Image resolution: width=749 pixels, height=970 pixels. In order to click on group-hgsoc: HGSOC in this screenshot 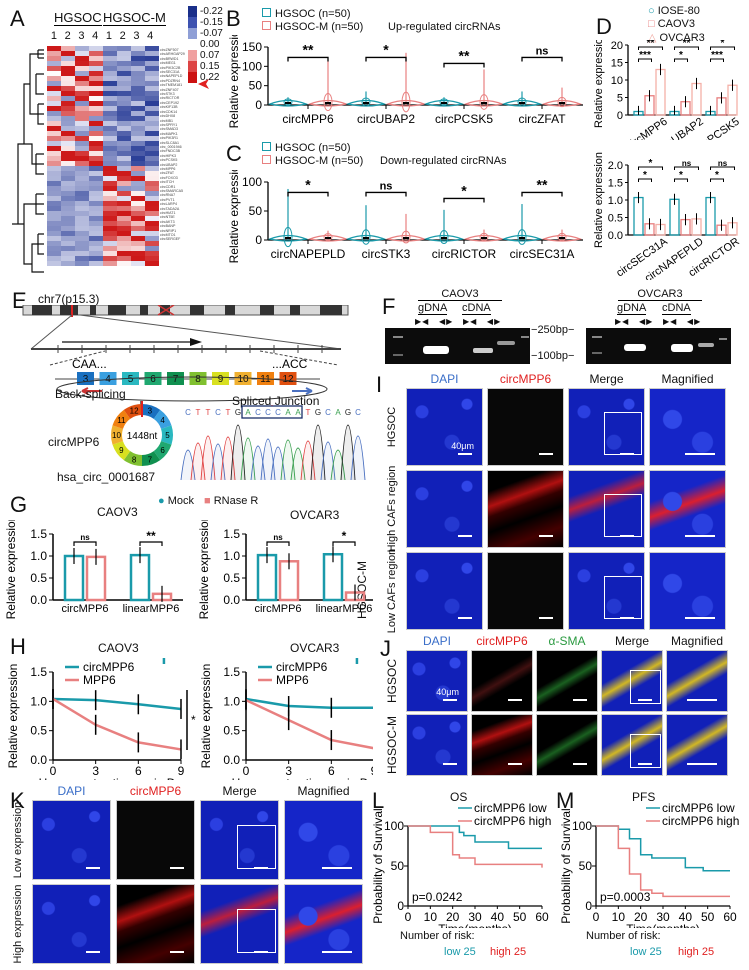, I will do `click(78, 18)`.